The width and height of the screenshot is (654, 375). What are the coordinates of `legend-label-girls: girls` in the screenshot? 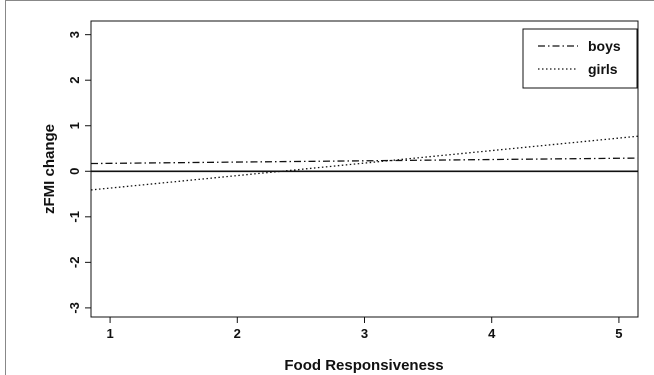 It's located at (603, 69).